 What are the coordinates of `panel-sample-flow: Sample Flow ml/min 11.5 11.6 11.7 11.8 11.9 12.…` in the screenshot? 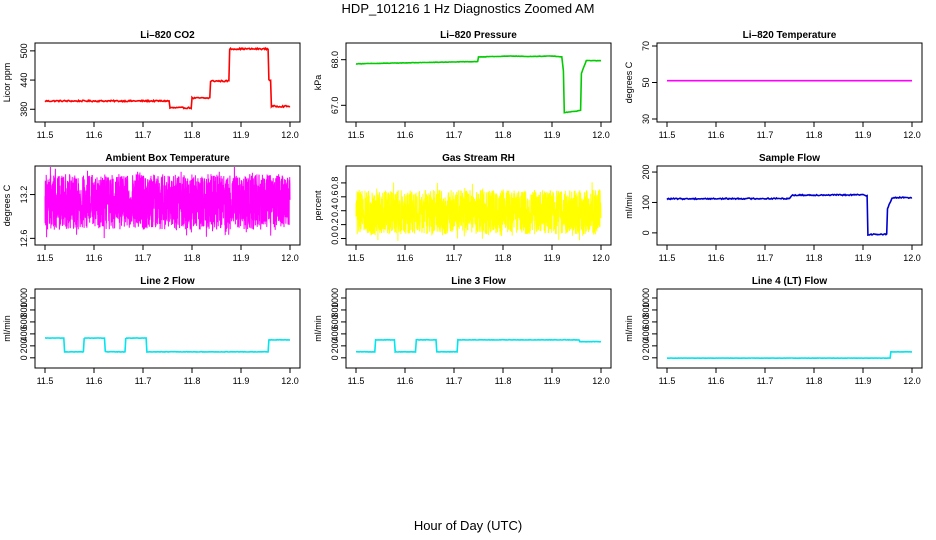 It's located at (773, 208).